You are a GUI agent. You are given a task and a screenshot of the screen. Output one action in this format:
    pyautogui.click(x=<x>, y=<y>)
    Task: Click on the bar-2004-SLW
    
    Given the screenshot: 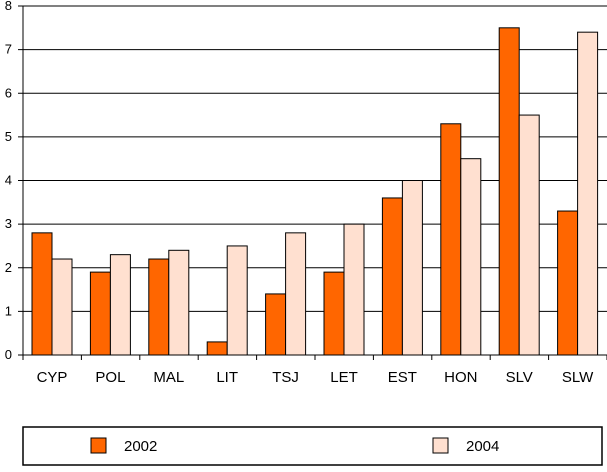 What is the action you would take?
    pyautogui.click(x=588, y=193)
    